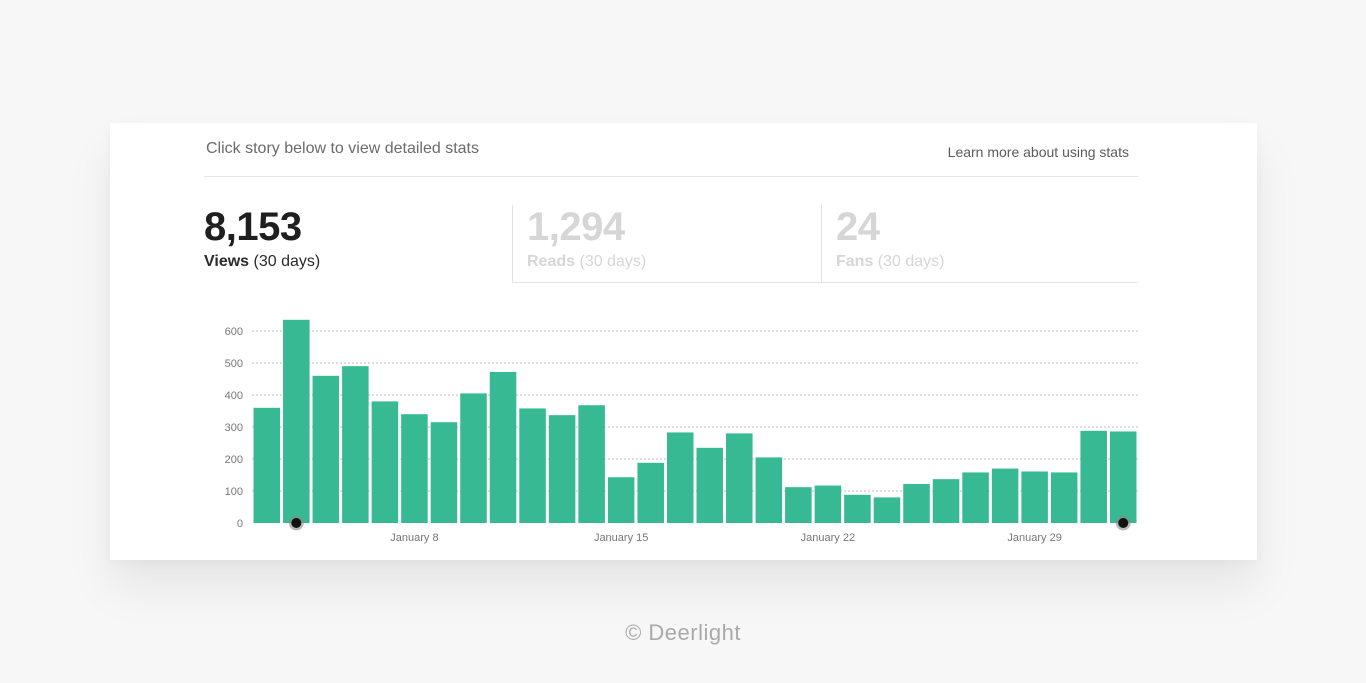  I want to click on reads-count: 1,294, so click(576, 227).